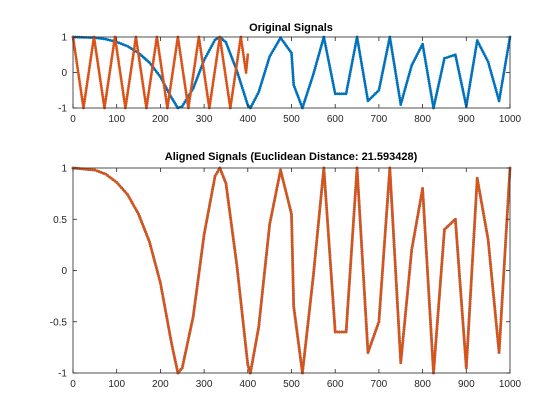  I want to click on y-tick-label: 1, so click(64, 38).